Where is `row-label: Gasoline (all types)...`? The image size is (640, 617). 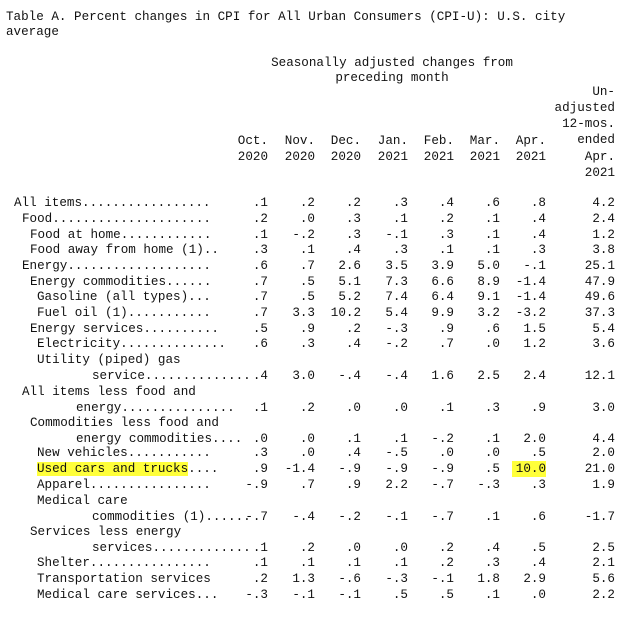
row-label: Gasoline (all types)... is located at coordinates (124, 297).